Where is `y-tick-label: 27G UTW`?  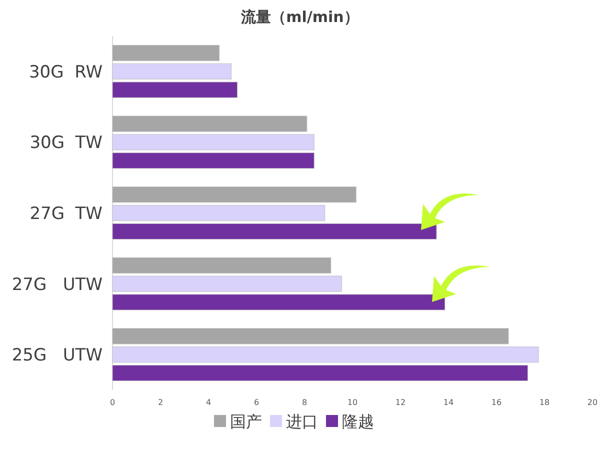 y-tick-label: 27G UTW is located at coordinates (57, 284).